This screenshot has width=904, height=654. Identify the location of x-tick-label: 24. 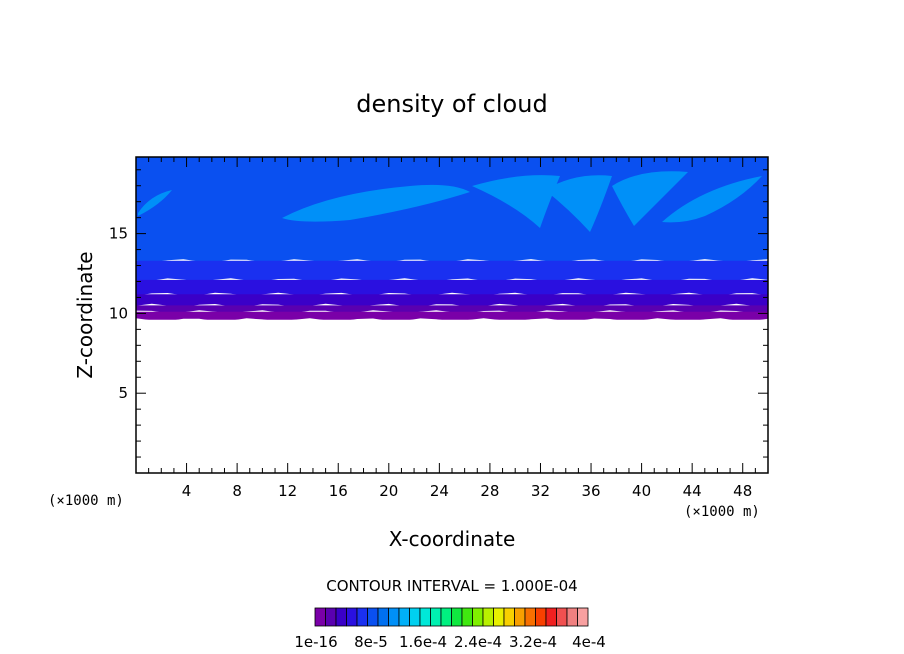
(439, 491).